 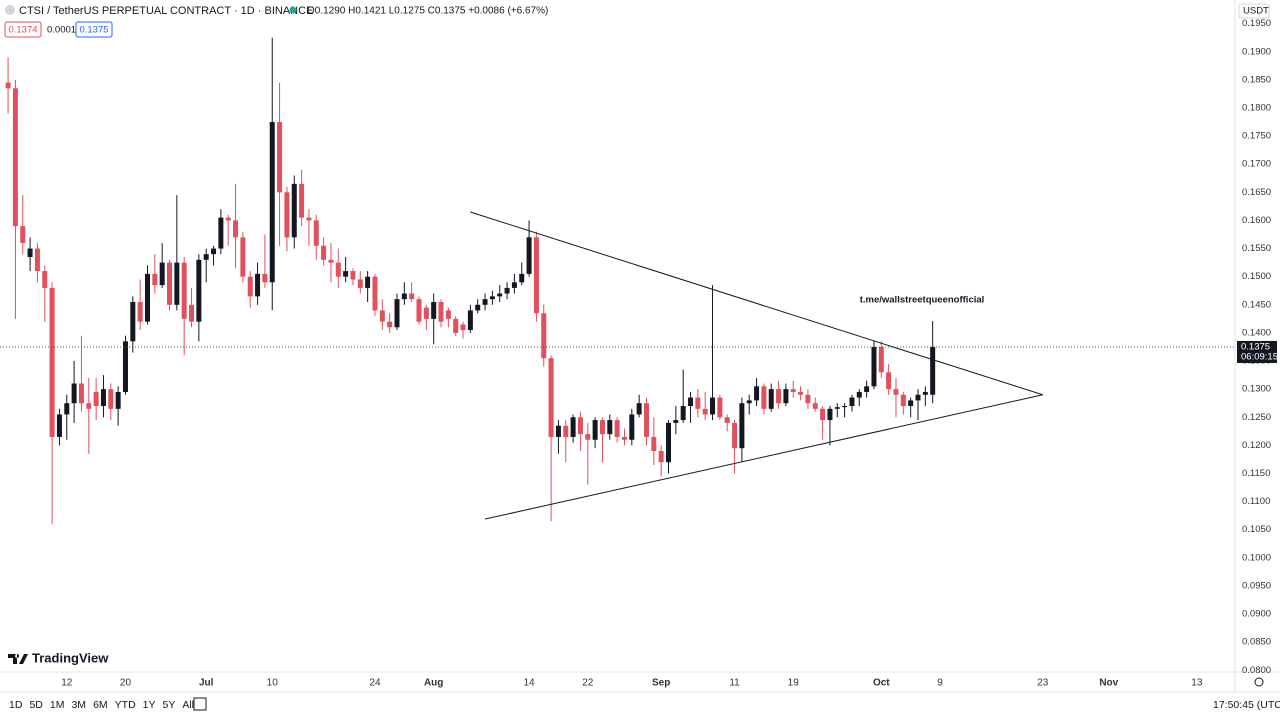 I want to click on buy-box, so click(x=94, y=29).